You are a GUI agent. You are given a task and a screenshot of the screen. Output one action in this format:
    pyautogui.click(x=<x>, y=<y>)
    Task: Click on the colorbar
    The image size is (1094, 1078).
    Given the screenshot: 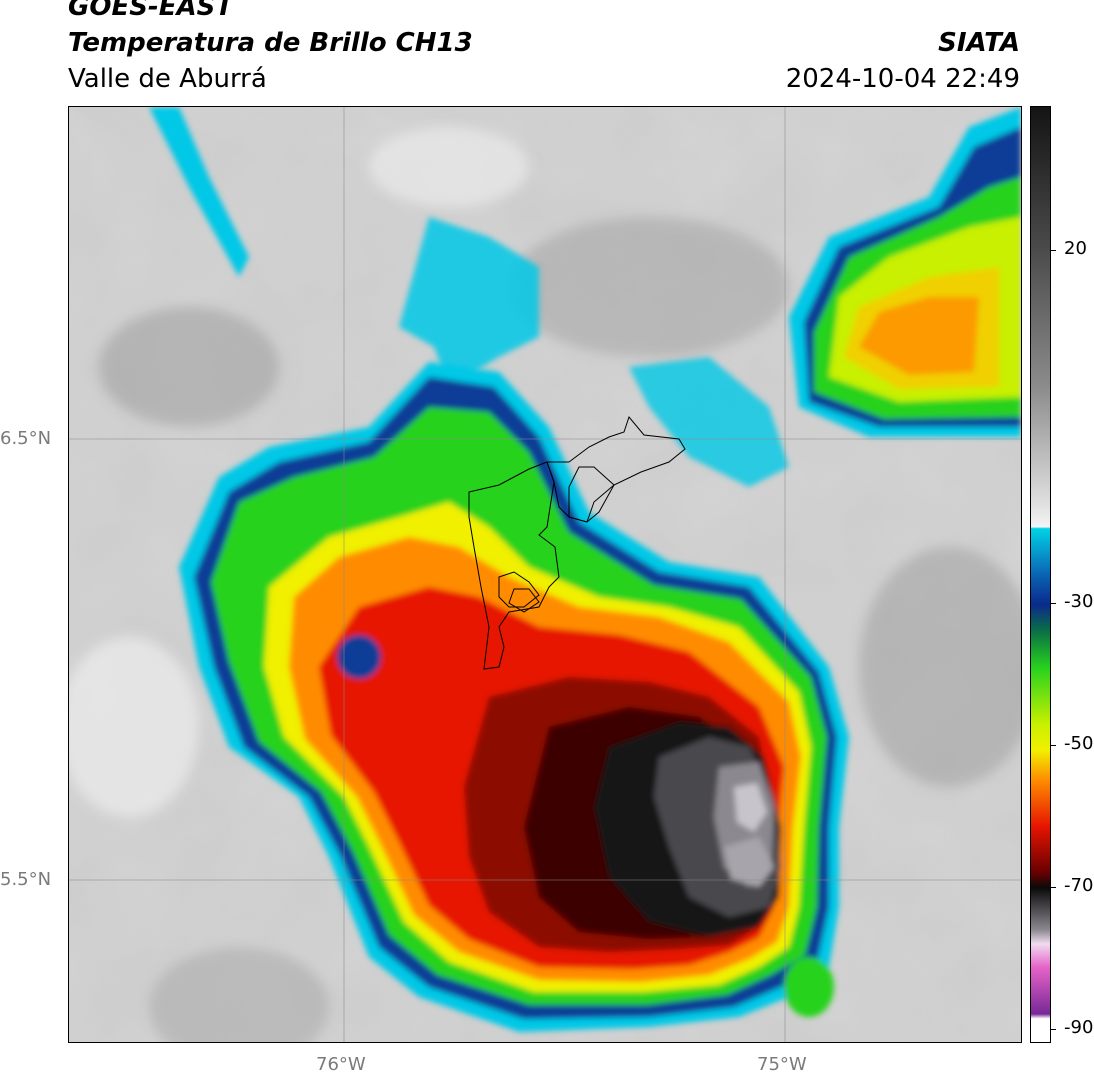 What is the action you would take?
    pyautogui.click(x=1040, y=574)
    